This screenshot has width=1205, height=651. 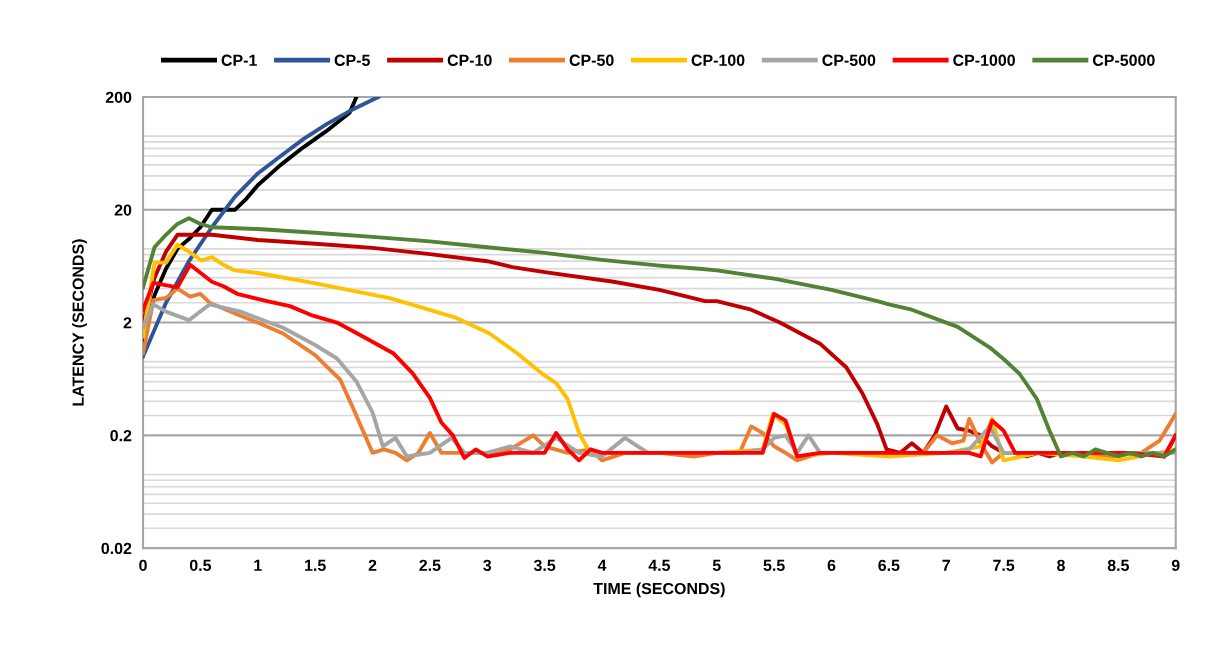 I want to click on y-axis-title: LATENCY (SECONDS), so click(x=79, y=322).